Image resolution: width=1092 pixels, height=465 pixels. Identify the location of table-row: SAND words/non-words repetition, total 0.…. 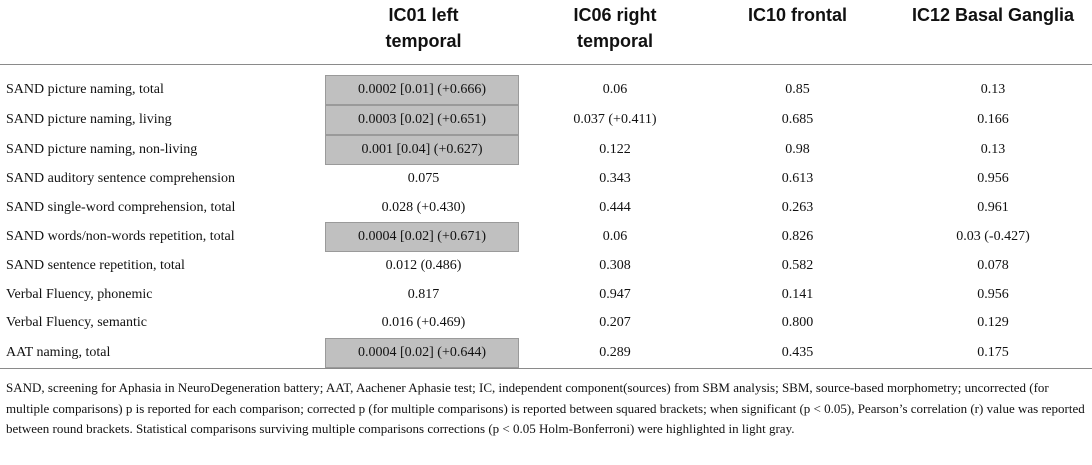
(546, 237).